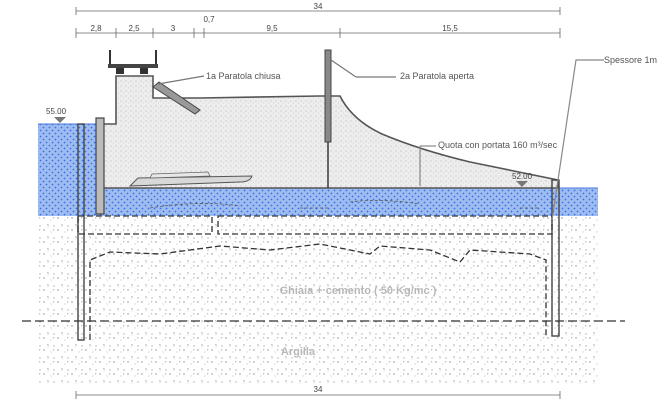  What do you see at coordinates (176, 98) in the screenshot?
I see `closed-gate` at bounding box center [176, 98].